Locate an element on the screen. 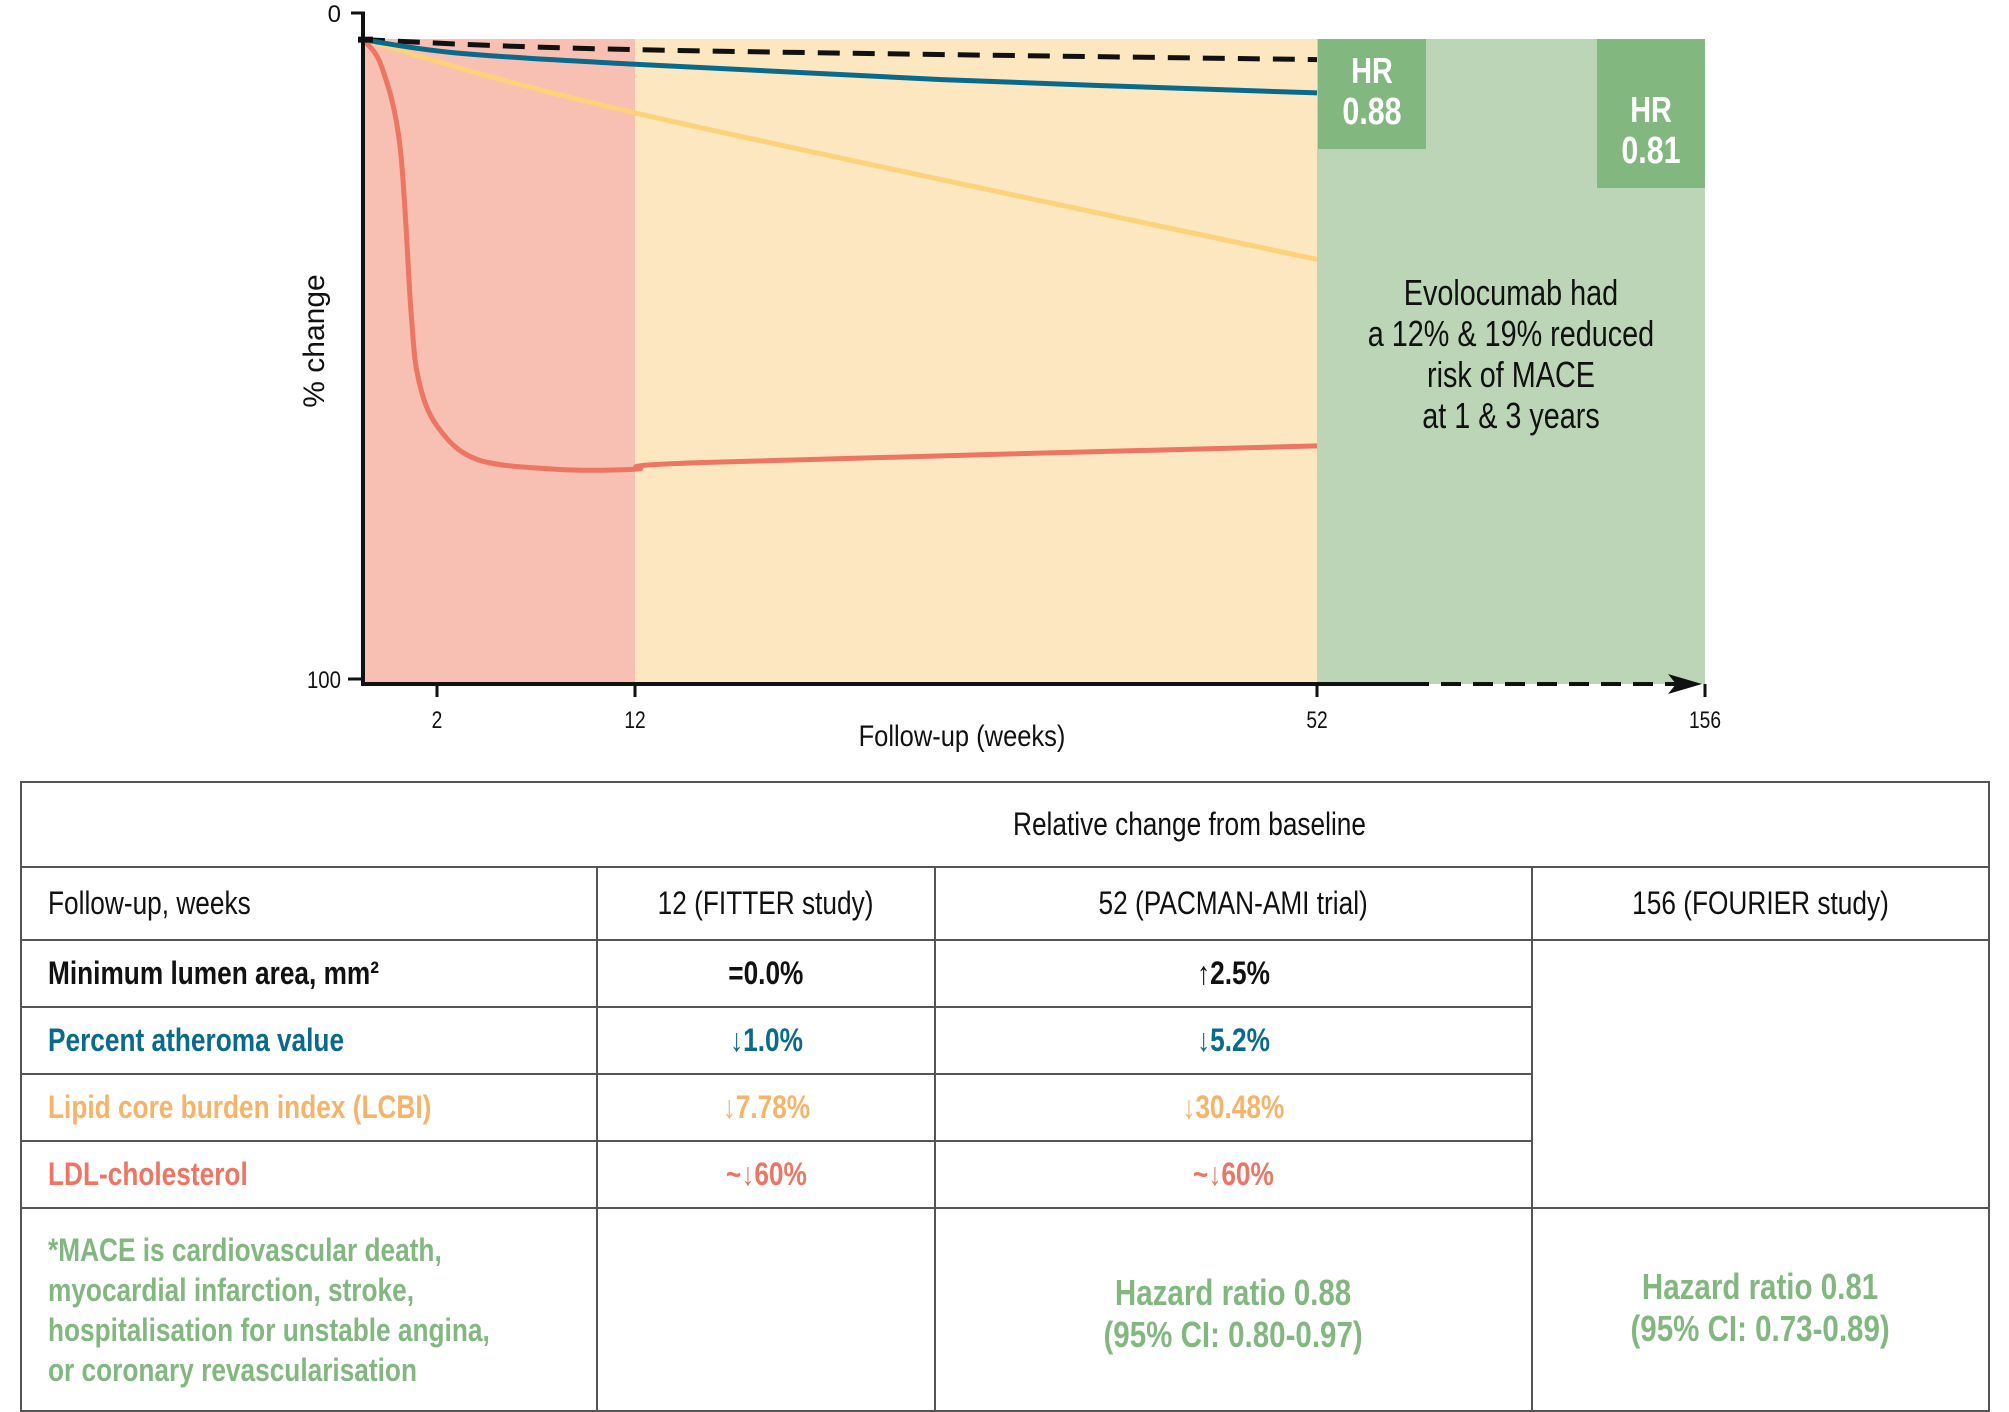 The height and width of the screenshot is (1412, 2009). footnote-line: or coronary revascularisation is located at coordinates (232, 1369).